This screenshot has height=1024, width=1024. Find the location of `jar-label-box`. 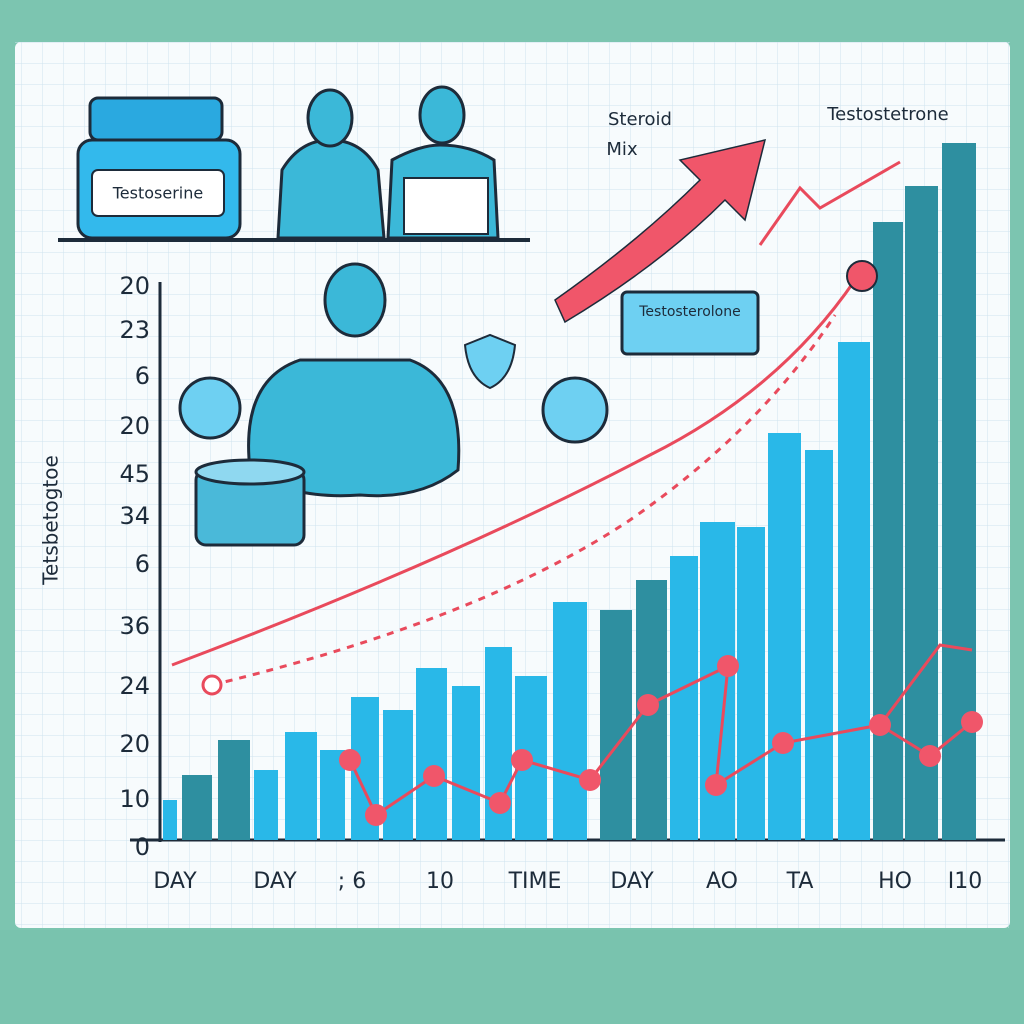

jar-label-box is located at coordinates (158, 193).